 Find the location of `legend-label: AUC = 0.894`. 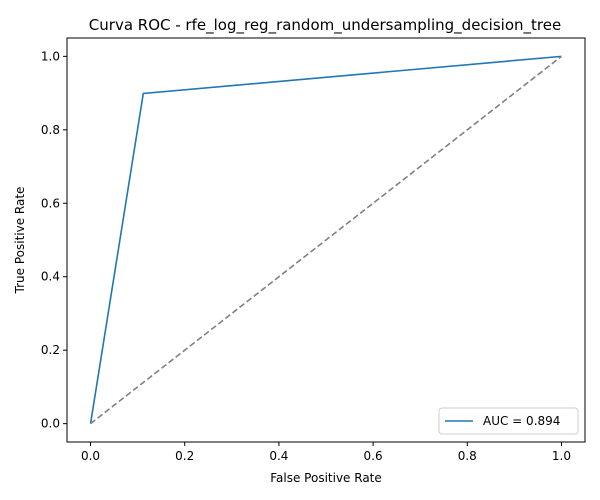

legend-label: AUC = 0.894 is located at coordinates (521, 421).